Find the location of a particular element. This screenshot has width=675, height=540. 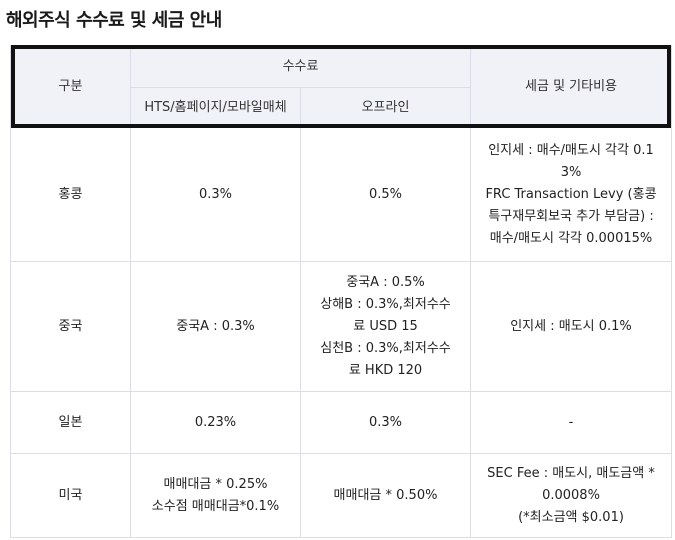

online-fee-line: 0.23% is located at coordinates (215, 422).